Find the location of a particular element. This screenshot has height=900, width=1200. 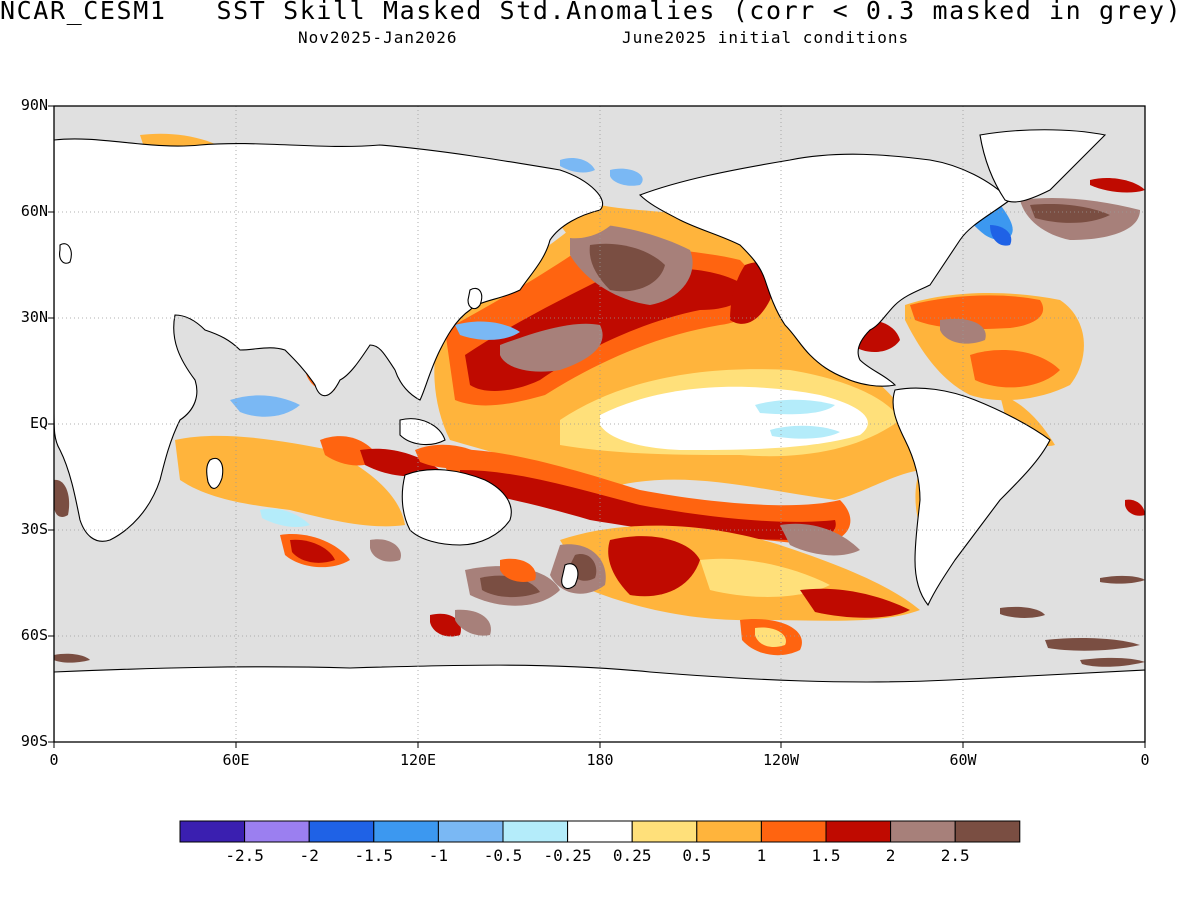

lon-label-60w: 60W is located at coordinates (963, 760).